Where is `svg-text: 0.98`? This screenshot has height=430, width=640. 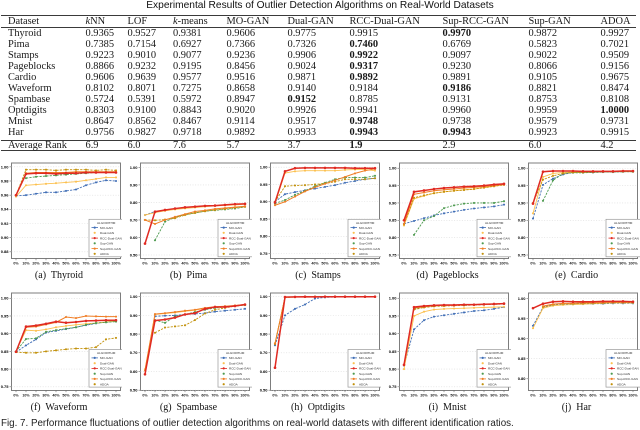
svg-text: 0.98 is located at coordinates (4, 180).